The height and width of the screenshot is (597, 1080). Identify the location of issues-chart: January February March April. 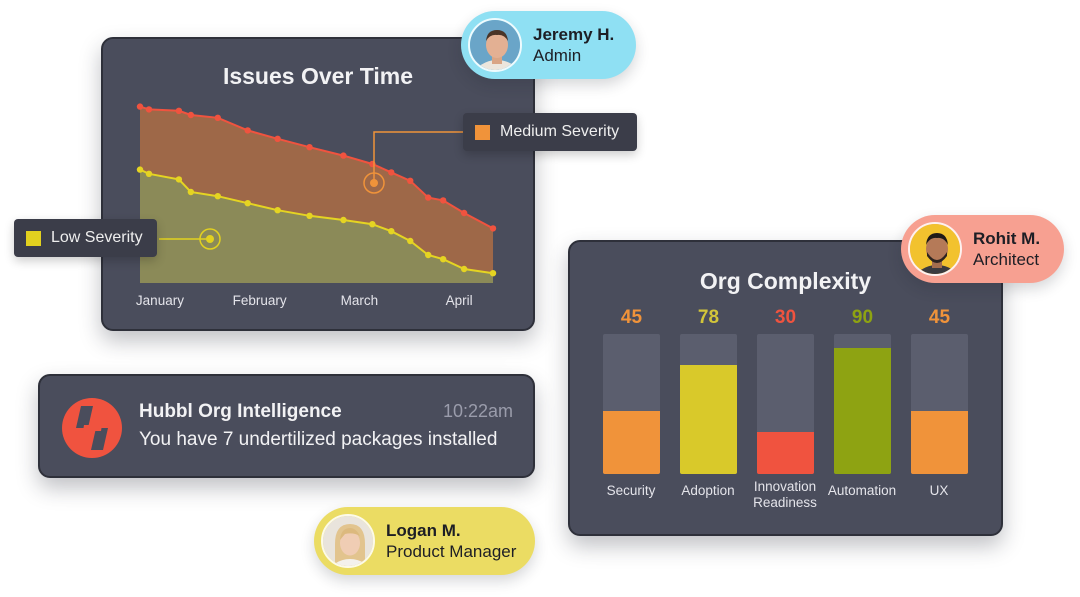
(316, 205).